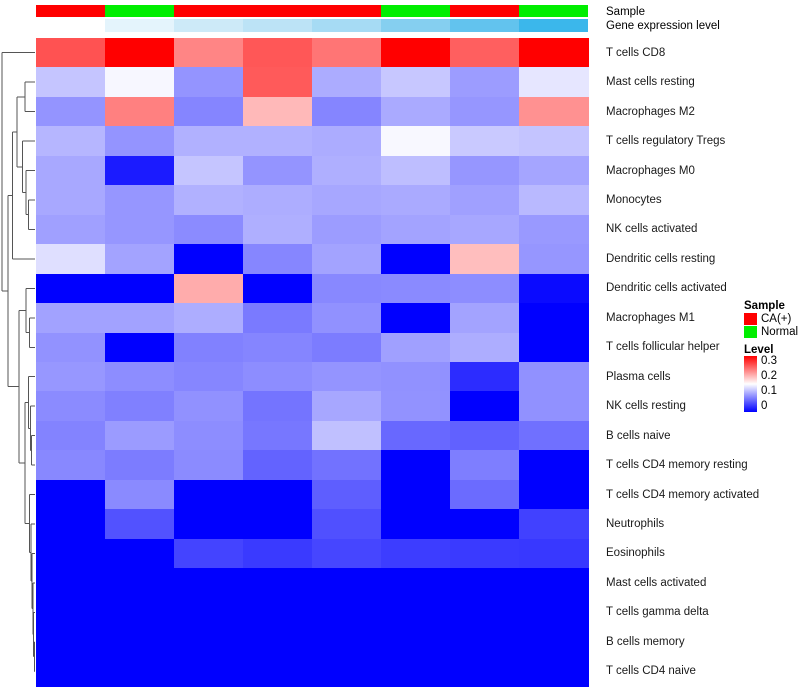 The image size is (800, 700). What do you see at coordinates (650, 82) in the screenshot?
I see `row-label: Mast cells resting` at bounding box center [650, 82].